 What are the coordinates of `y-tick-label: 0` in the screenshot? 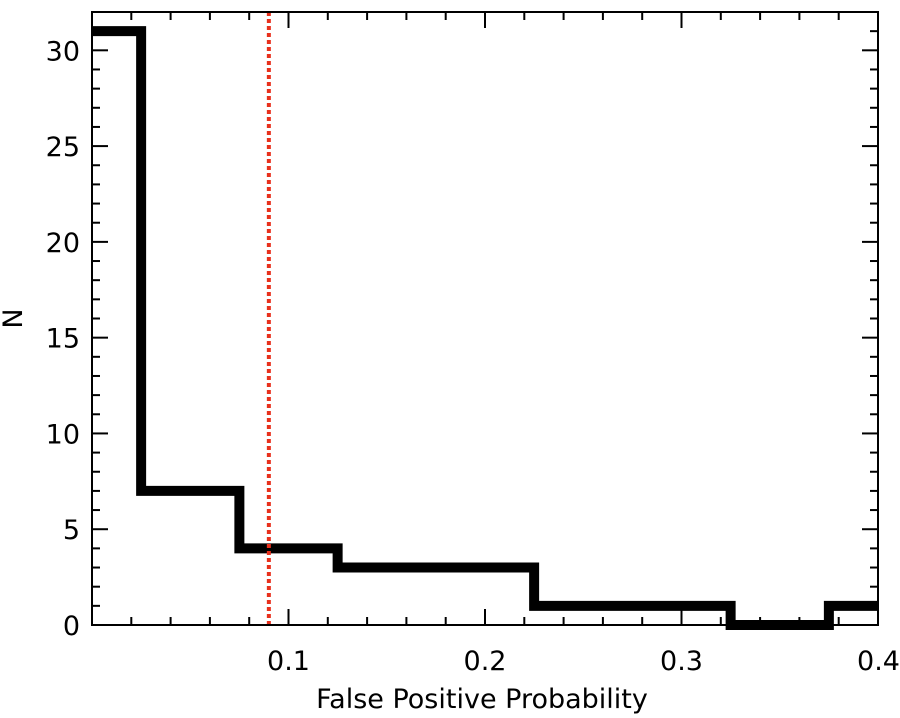 It's located at (71, 626).